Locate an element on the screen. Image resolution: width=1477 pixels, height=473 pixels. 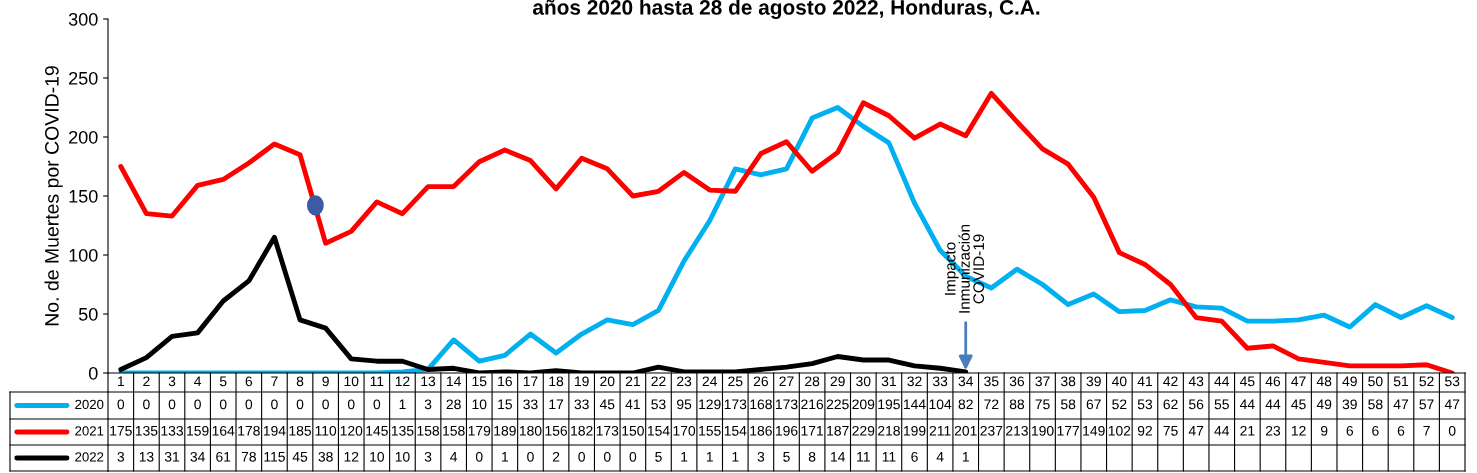
data-label: 144 is located at coordinates (914, 404).